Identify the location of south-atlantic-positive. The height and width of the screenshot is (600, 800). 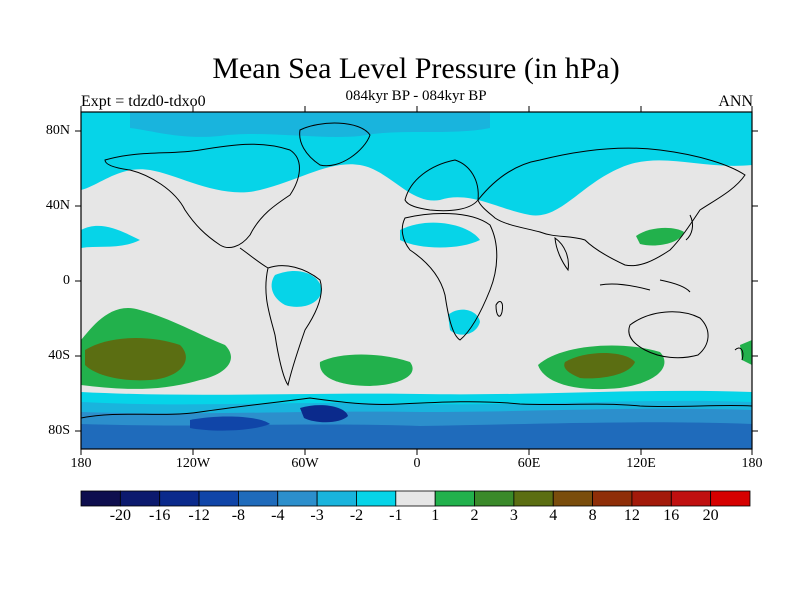
(366, 370).